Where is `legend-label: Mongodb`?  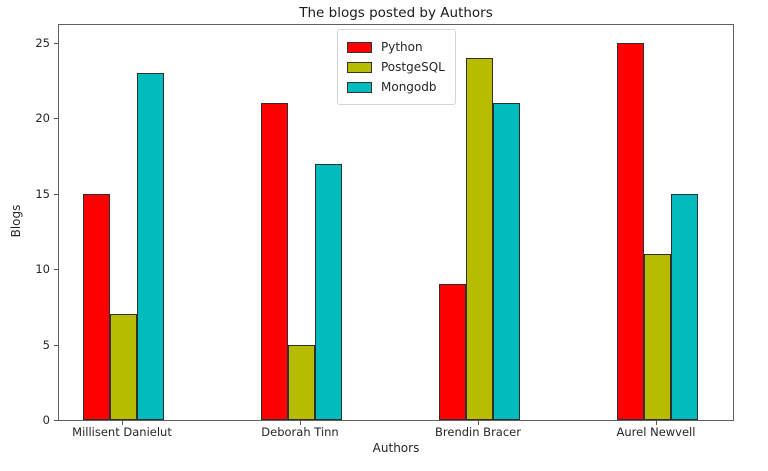 legend-label: Mongodb is located at coordinates (409, 87).